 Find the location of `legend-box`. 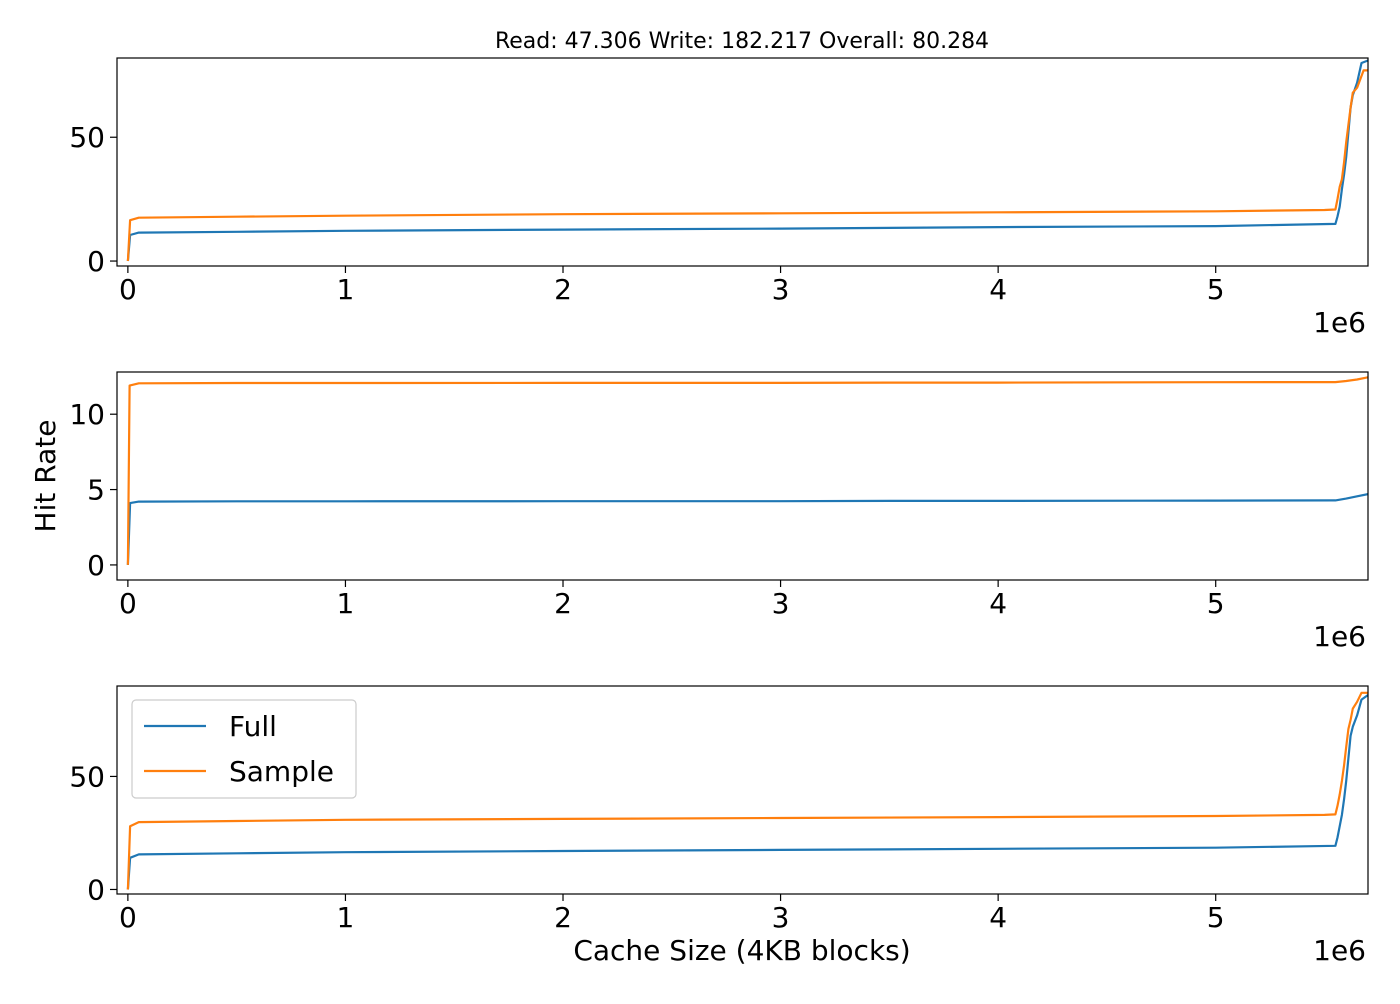

legend-box is located at coordinates (244, 749).